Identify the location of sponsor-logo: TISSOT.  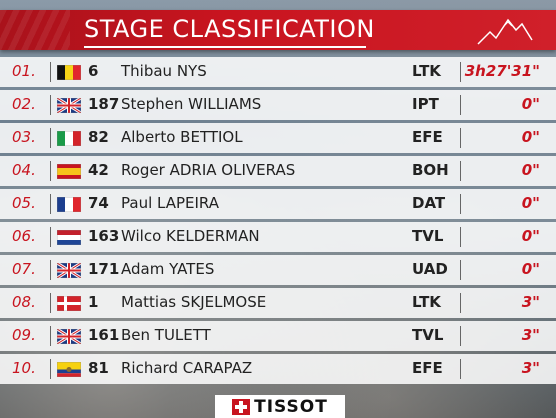
(280, 406).